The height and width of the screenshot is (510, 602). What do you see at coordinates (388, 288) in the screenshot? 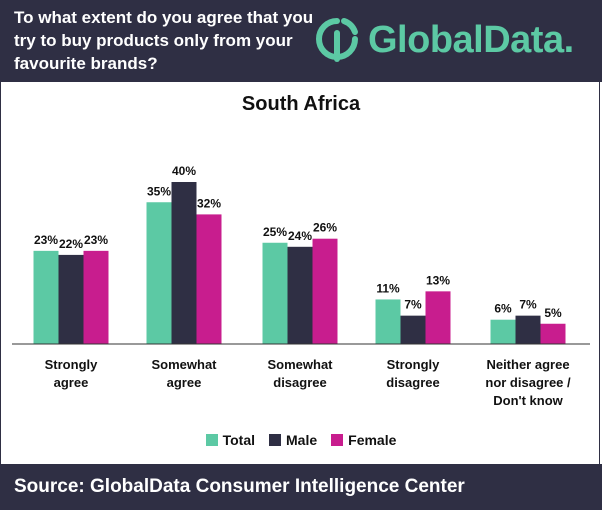
I see `data-label-total: 11%` at bounding box center [388, 288].